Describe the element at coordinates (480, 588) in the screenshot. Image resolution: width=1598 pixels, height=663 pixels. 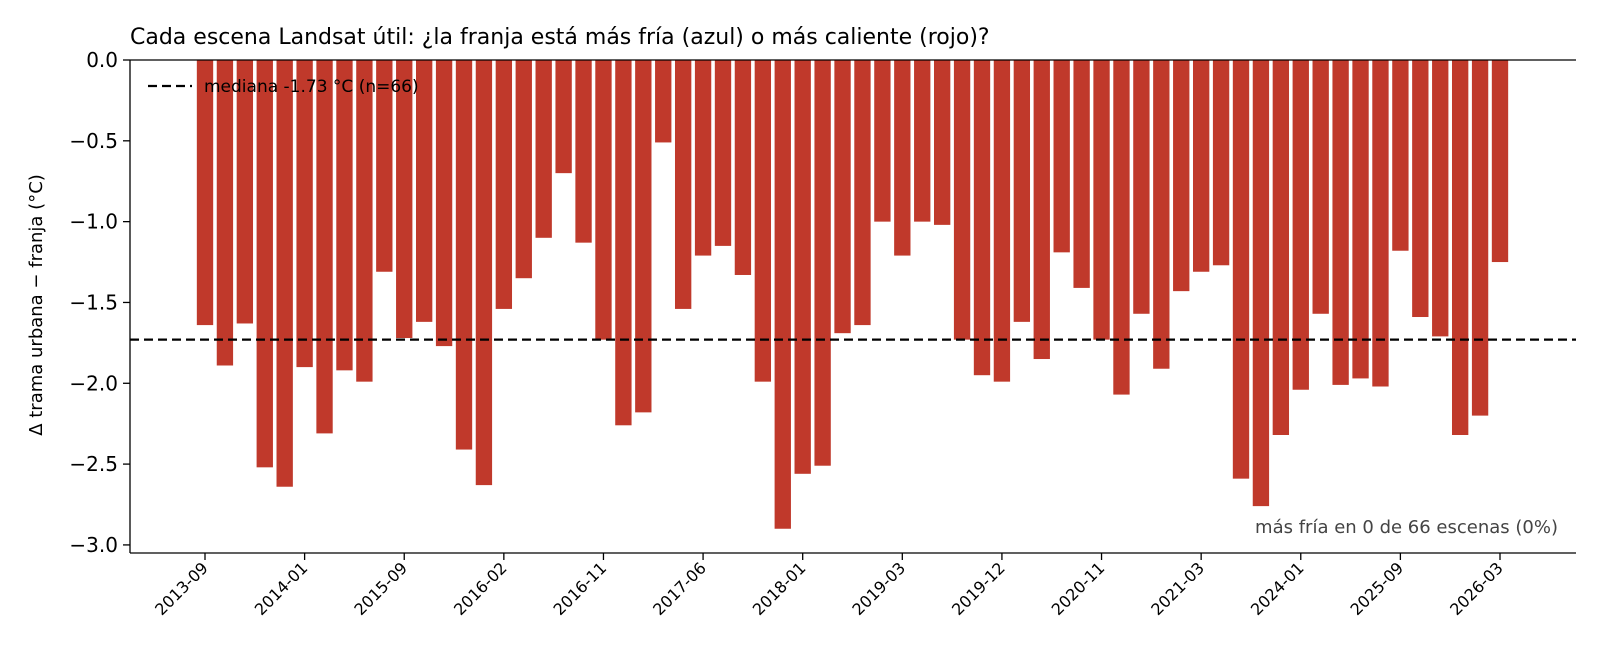
I see `x-tick-label: 2016-02` at that location.